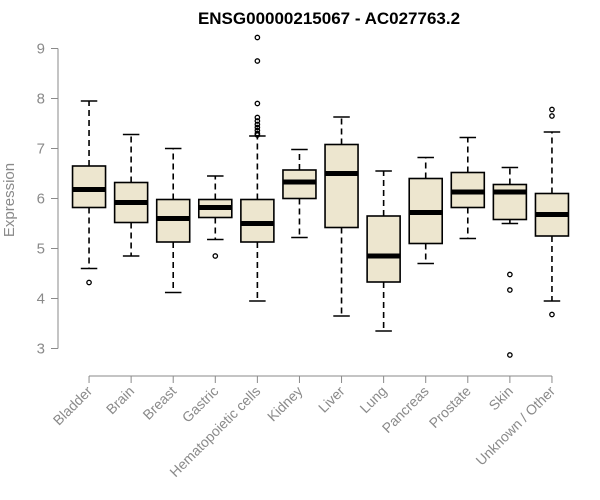 The height and width of the screenshot is (500, 600). What do you see at coordinates (9, 200) in the screenshot?
I see `y-axis-label: Expression` at bounding box center [9, 200].